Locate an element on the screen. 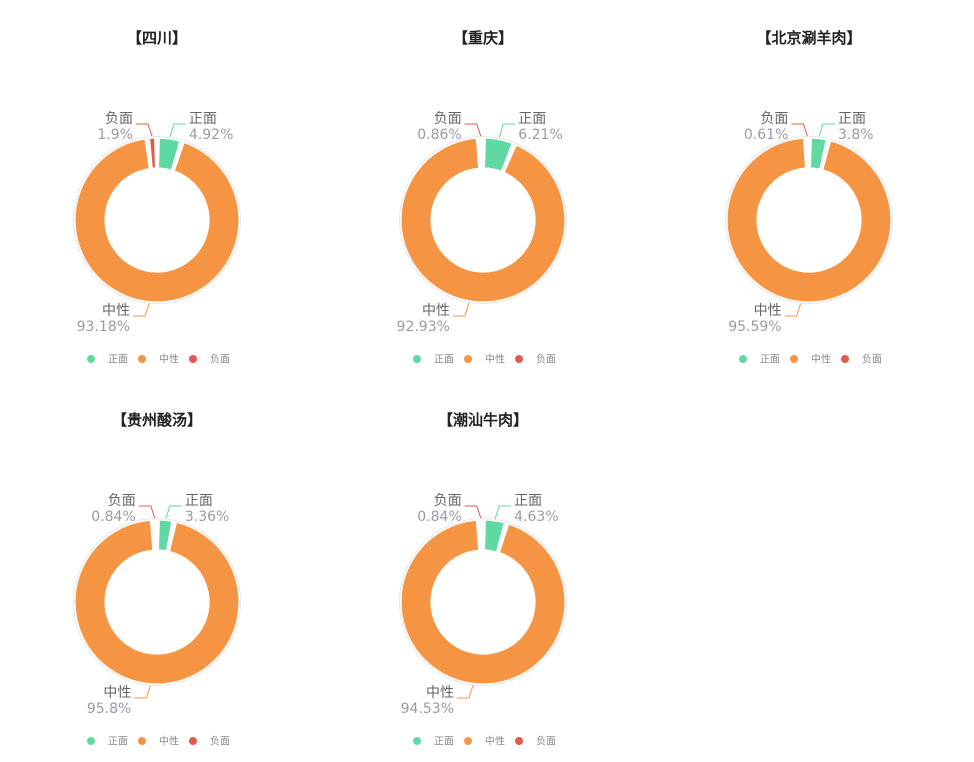  slice-label-value: 4.63% is located at coordinates (536, 517).